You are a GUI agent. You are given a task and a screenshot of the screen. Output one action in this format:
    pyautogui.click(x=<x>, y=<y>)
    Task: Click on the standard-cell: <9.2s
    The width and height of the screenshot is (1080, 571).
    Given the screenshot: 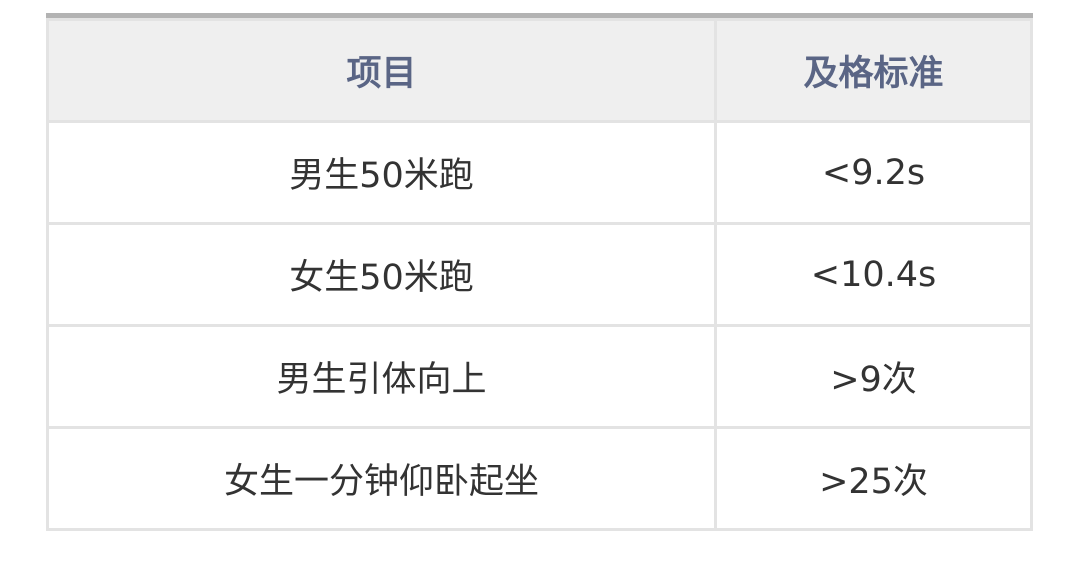 What is the action you would take?
    pyautogui.click(x=873, y=172)
    